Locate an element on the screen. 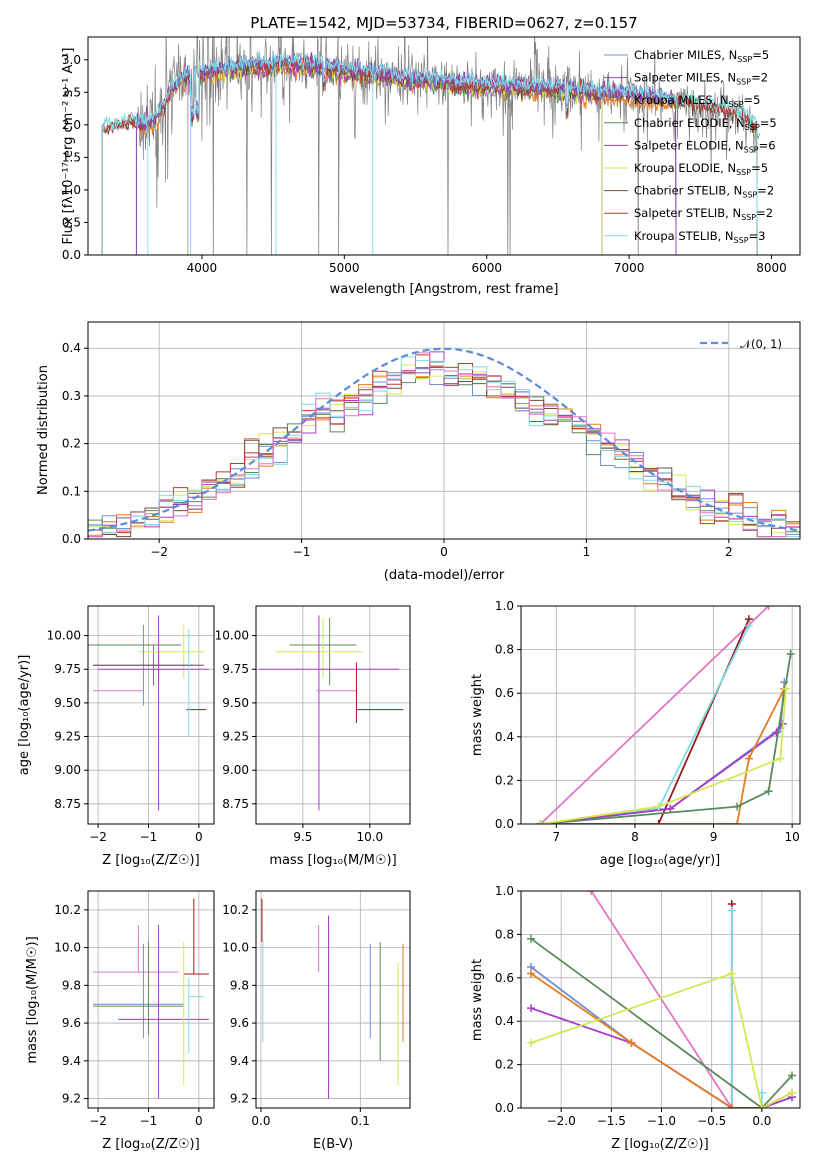  x-tick-label: 8 is located at coordinates (635, 837).